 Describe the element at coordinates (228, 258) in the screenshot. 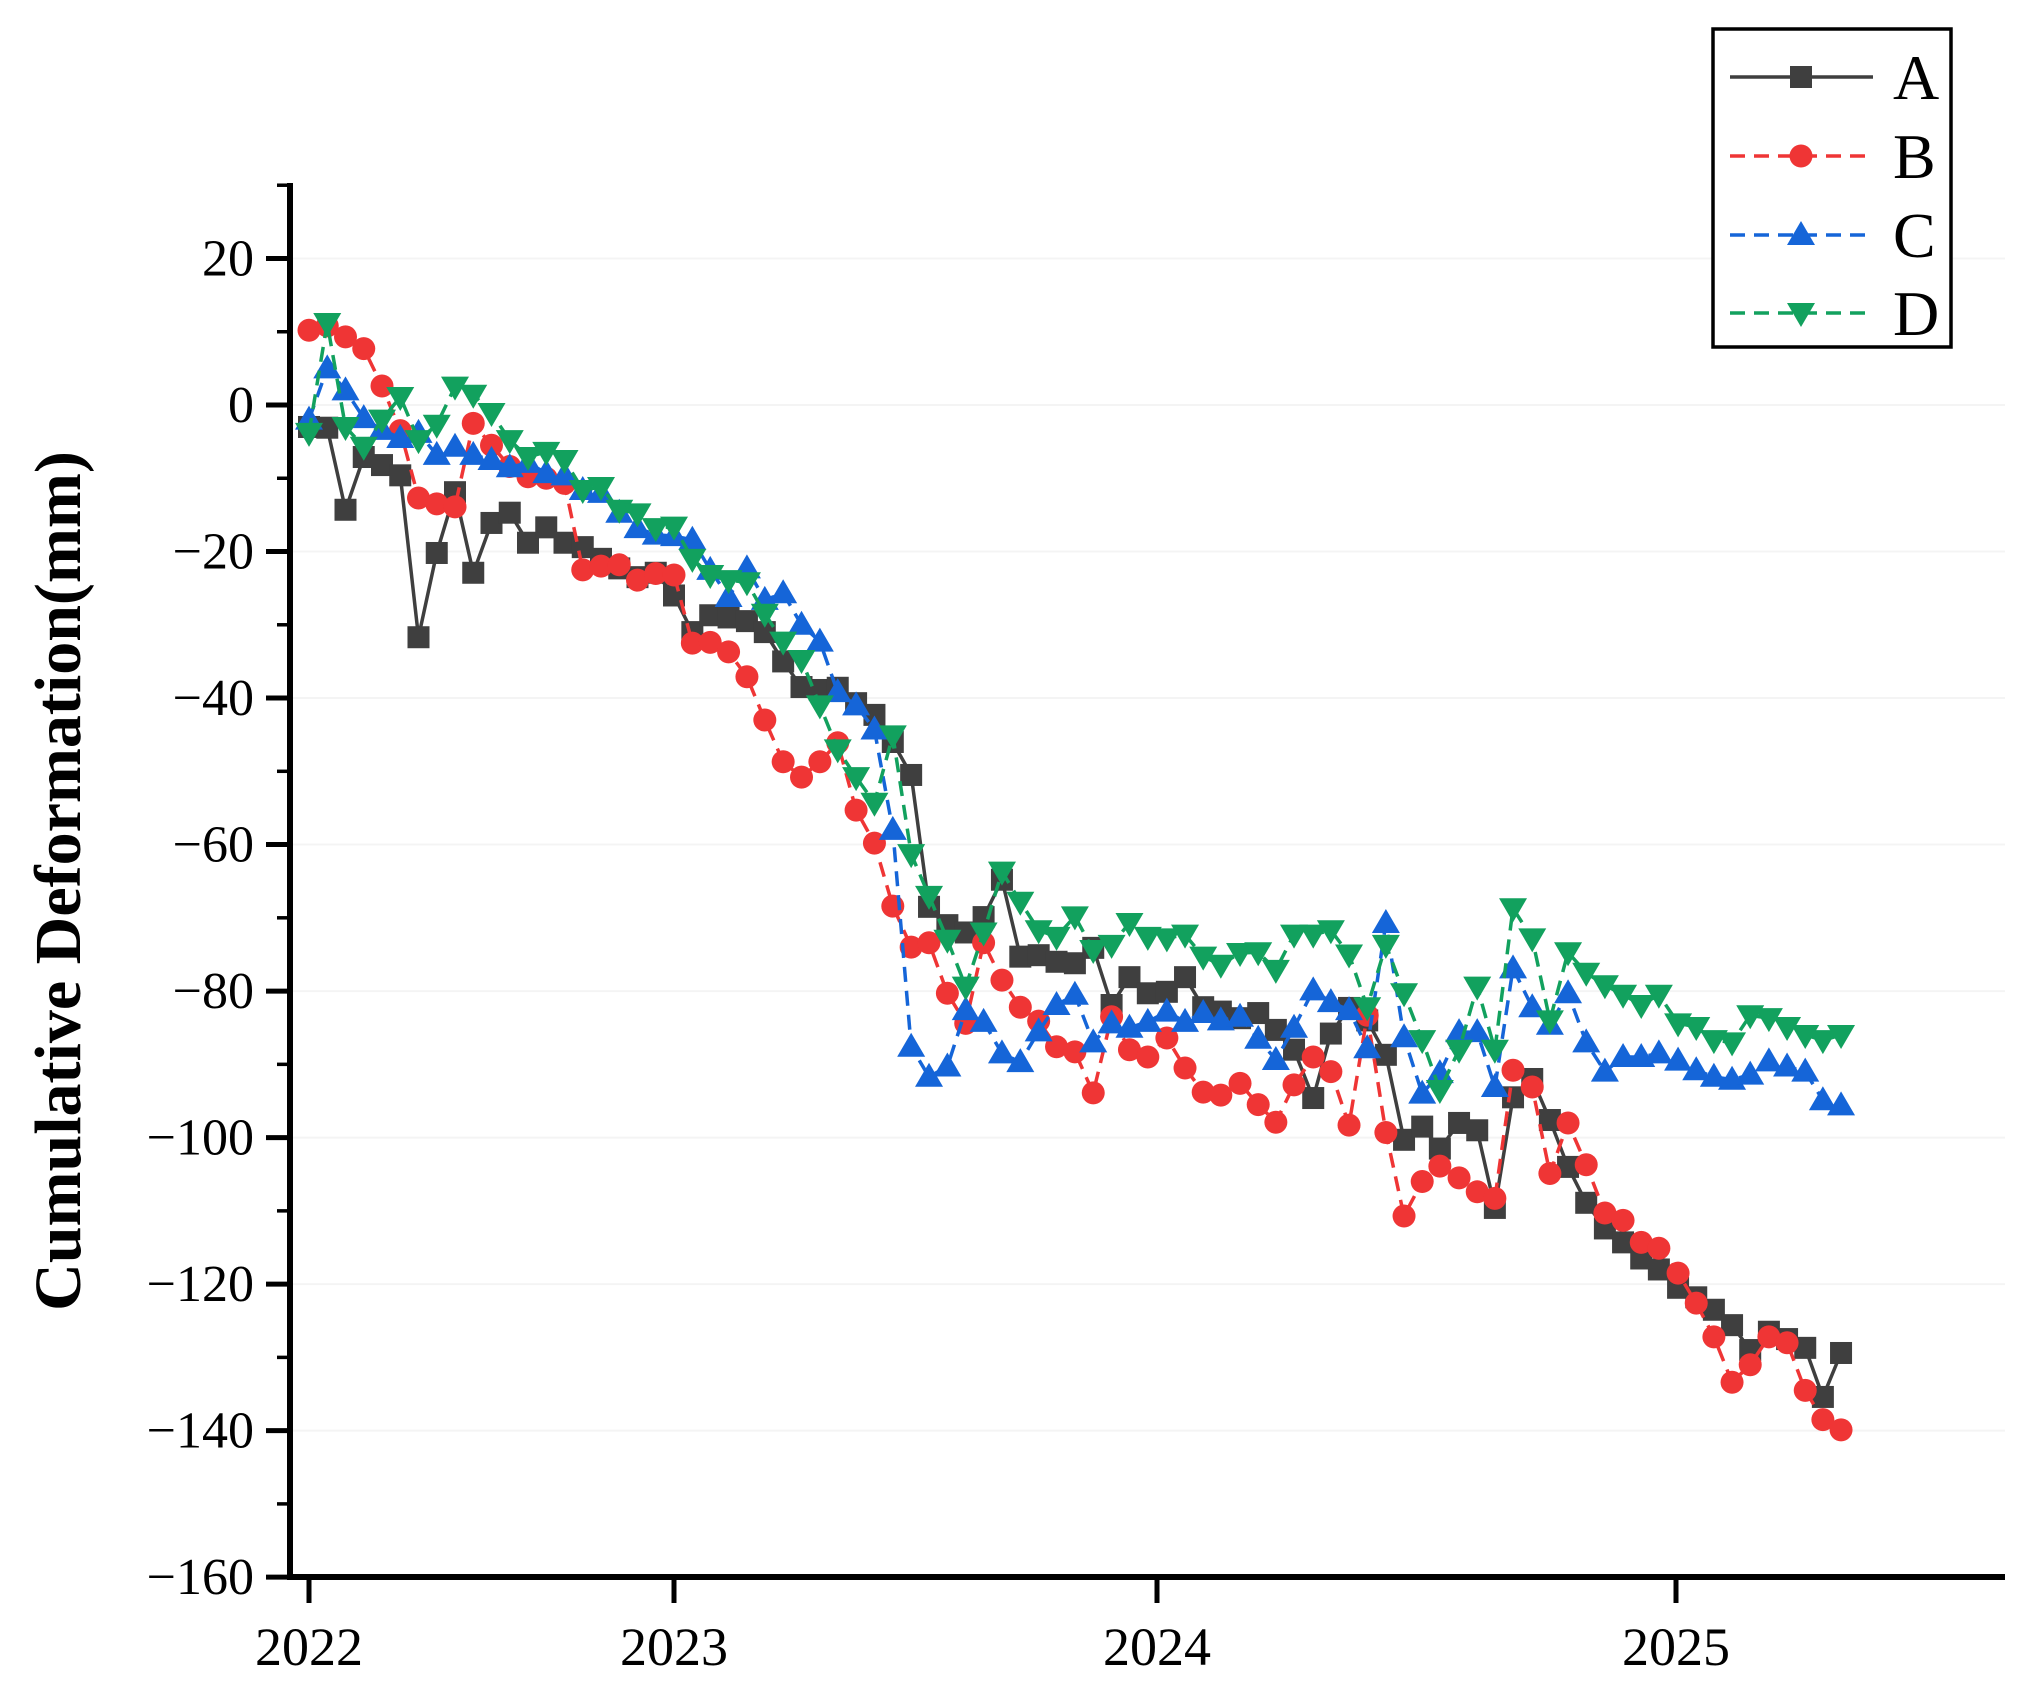

I see `y-tick-label: 20` at that location.